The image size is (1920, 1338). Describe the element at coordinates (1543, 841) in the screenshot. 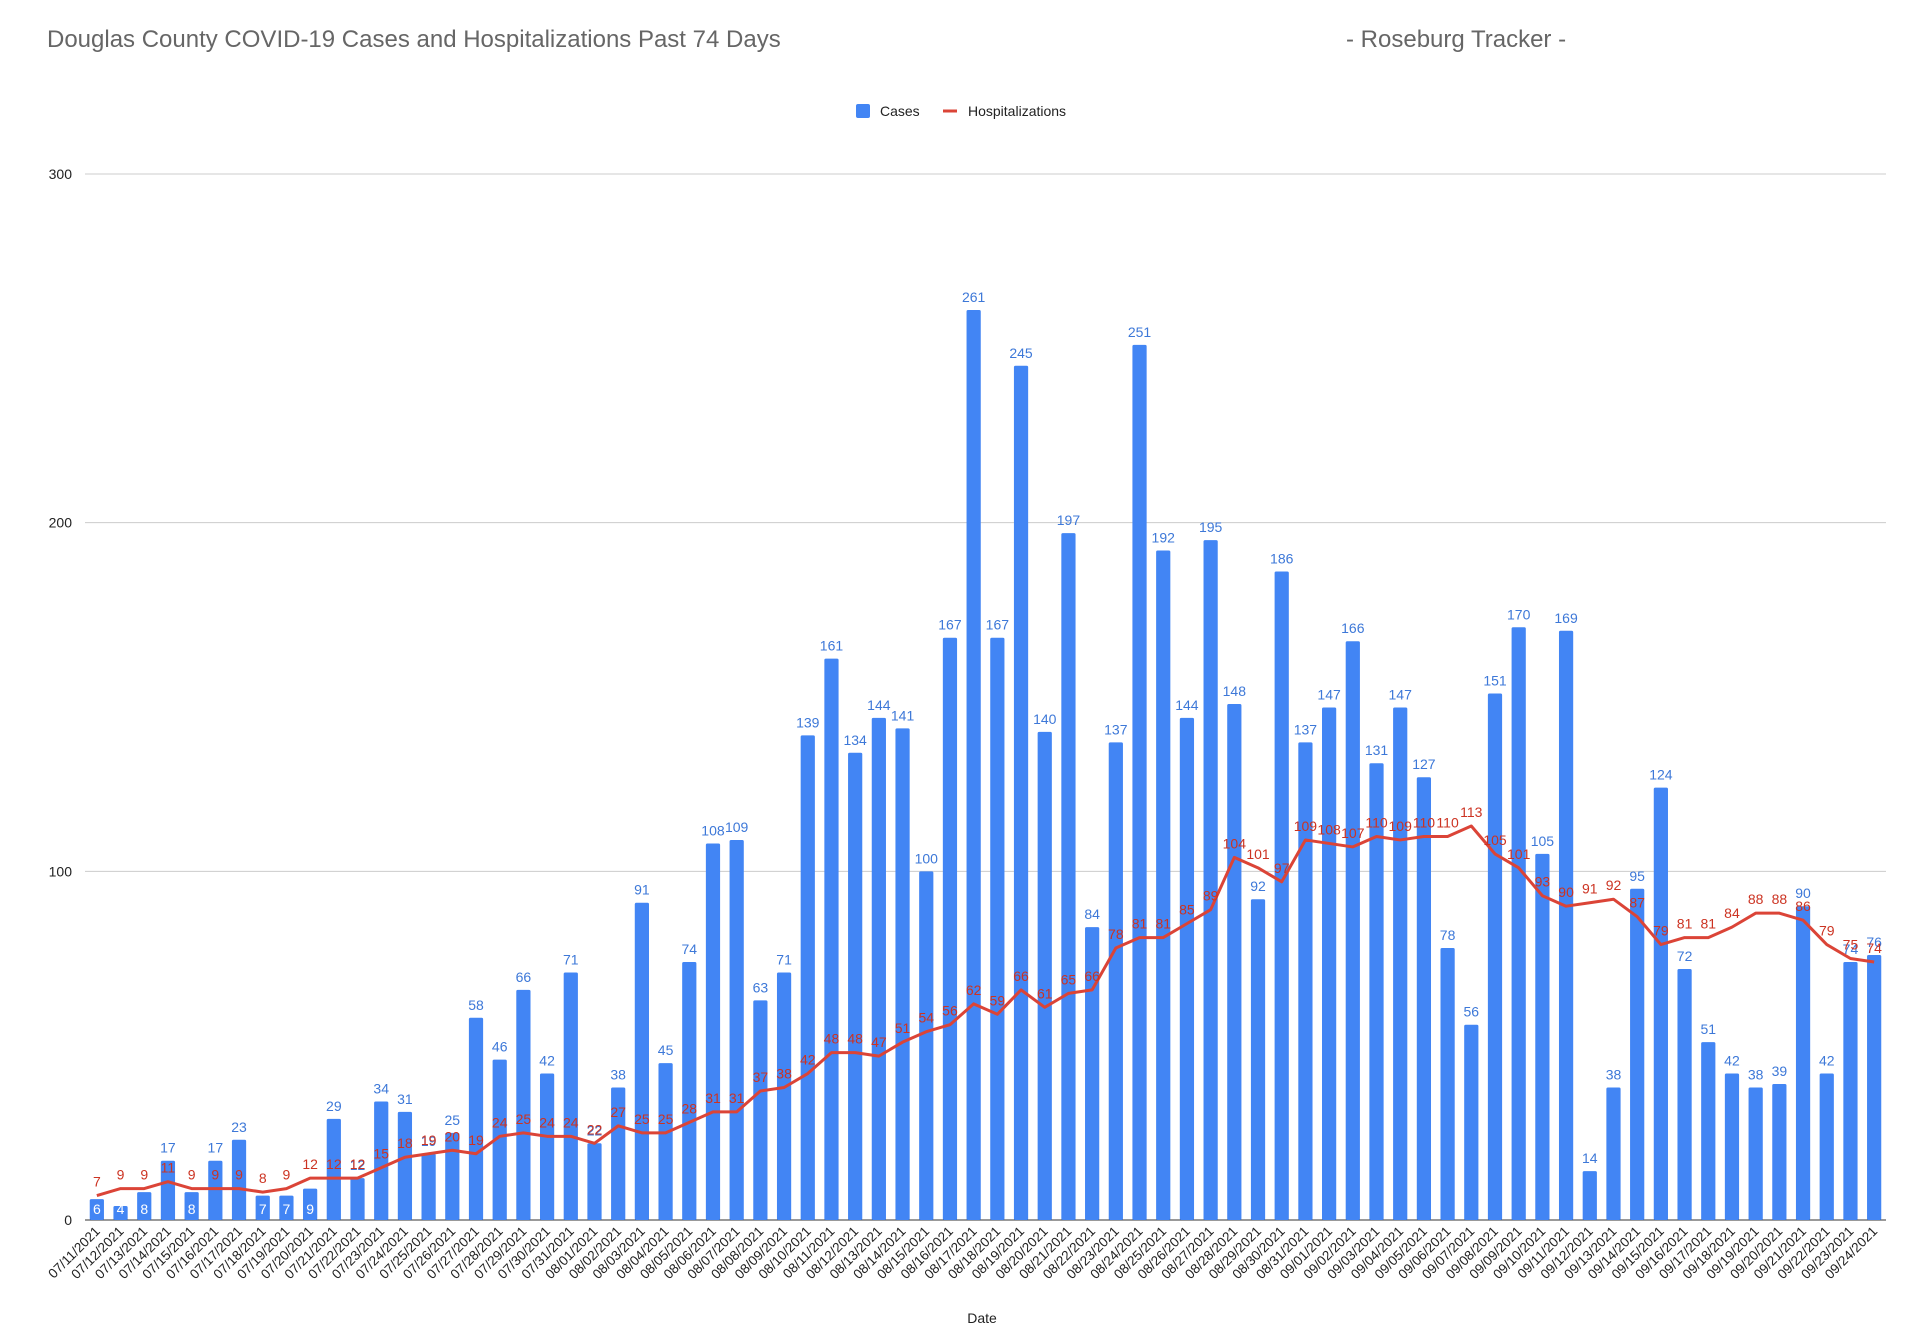

I see `cases-data-label: 105` at that location.